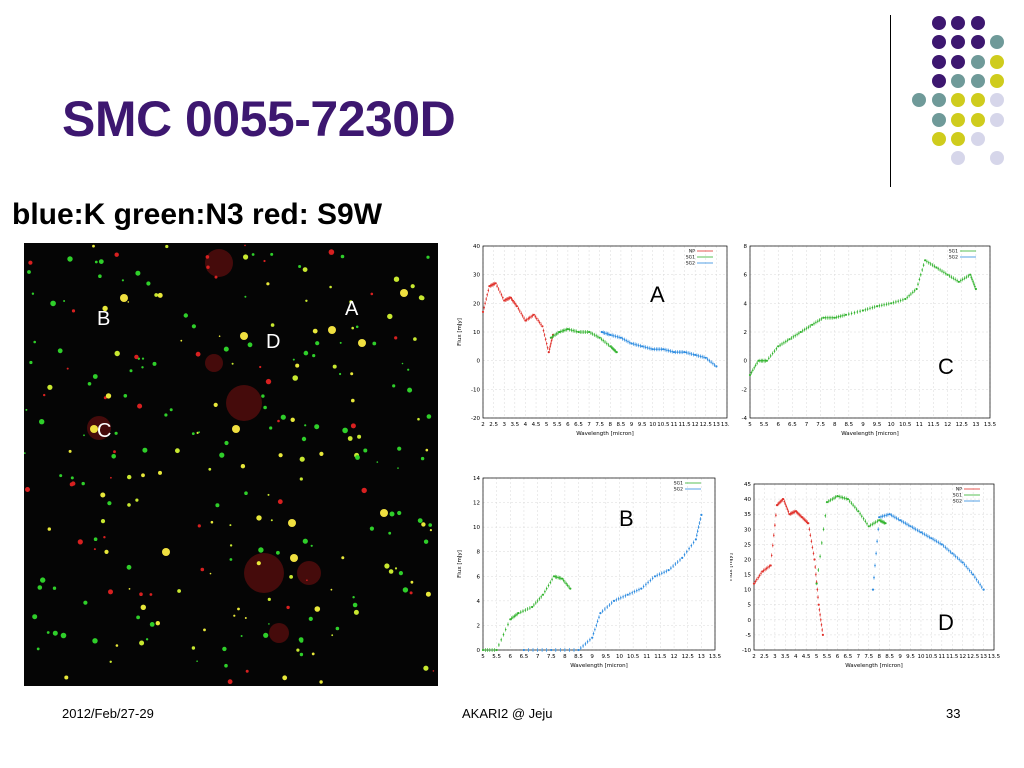 This screenshot has height=768, width=1024. Describe the element at coordinates (764, 657) in the screenshot. I see `x-tick-label: 2.5` at that location.